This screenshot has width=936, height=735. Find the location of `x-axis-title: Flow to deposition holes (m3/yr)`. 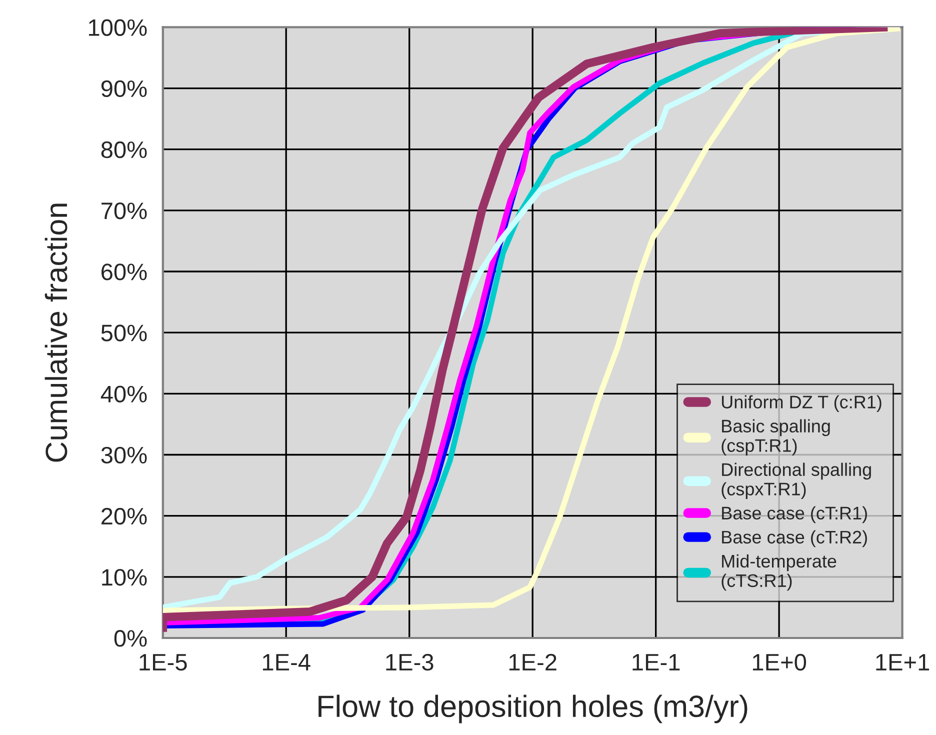

x-axis-title: Flow to deposition holes (m3/yr) is located at coordinates (533, 709).